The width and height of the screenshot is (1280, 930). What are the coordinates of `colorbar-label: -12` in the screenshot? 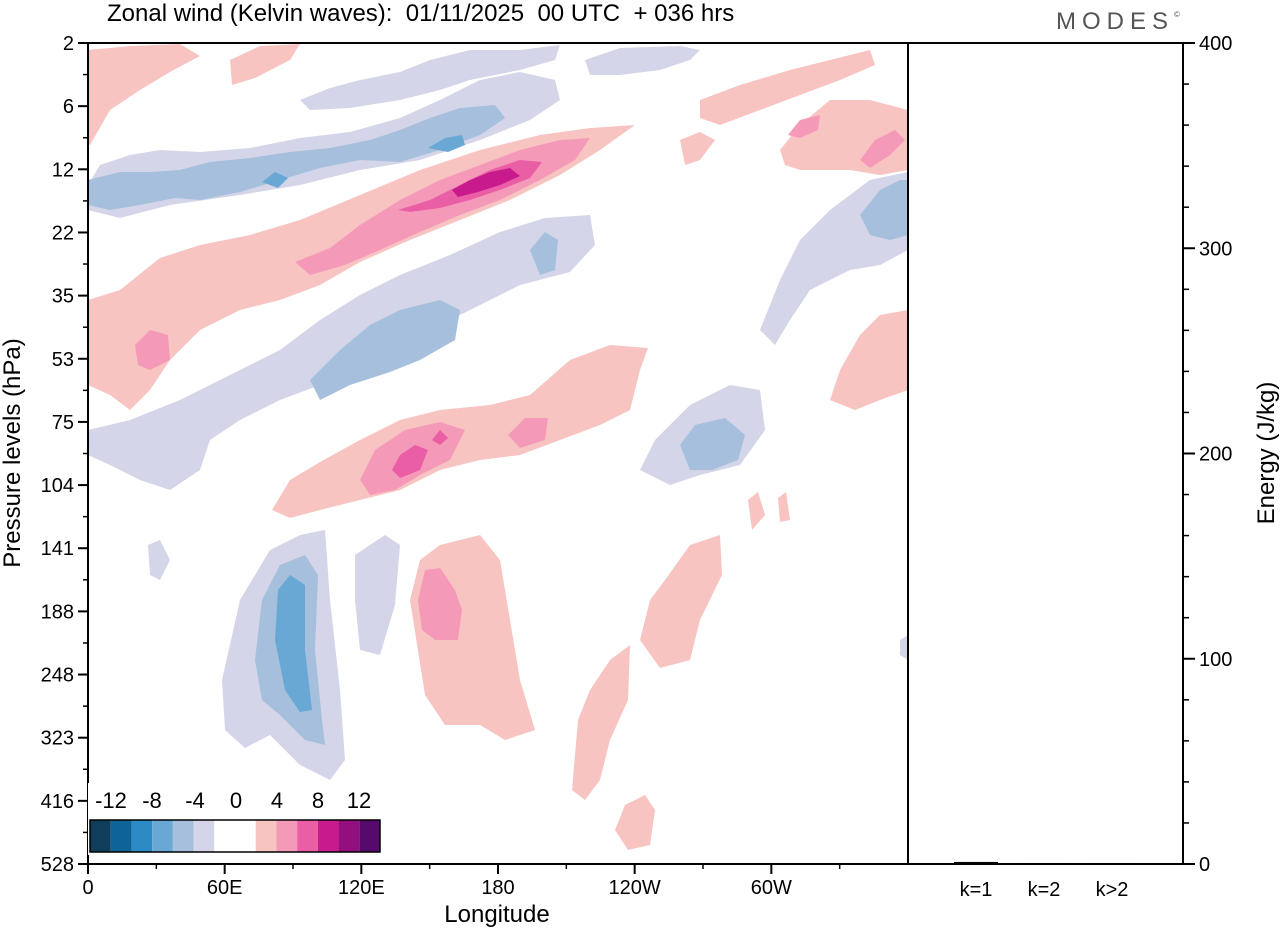 It's located at (111, 800).